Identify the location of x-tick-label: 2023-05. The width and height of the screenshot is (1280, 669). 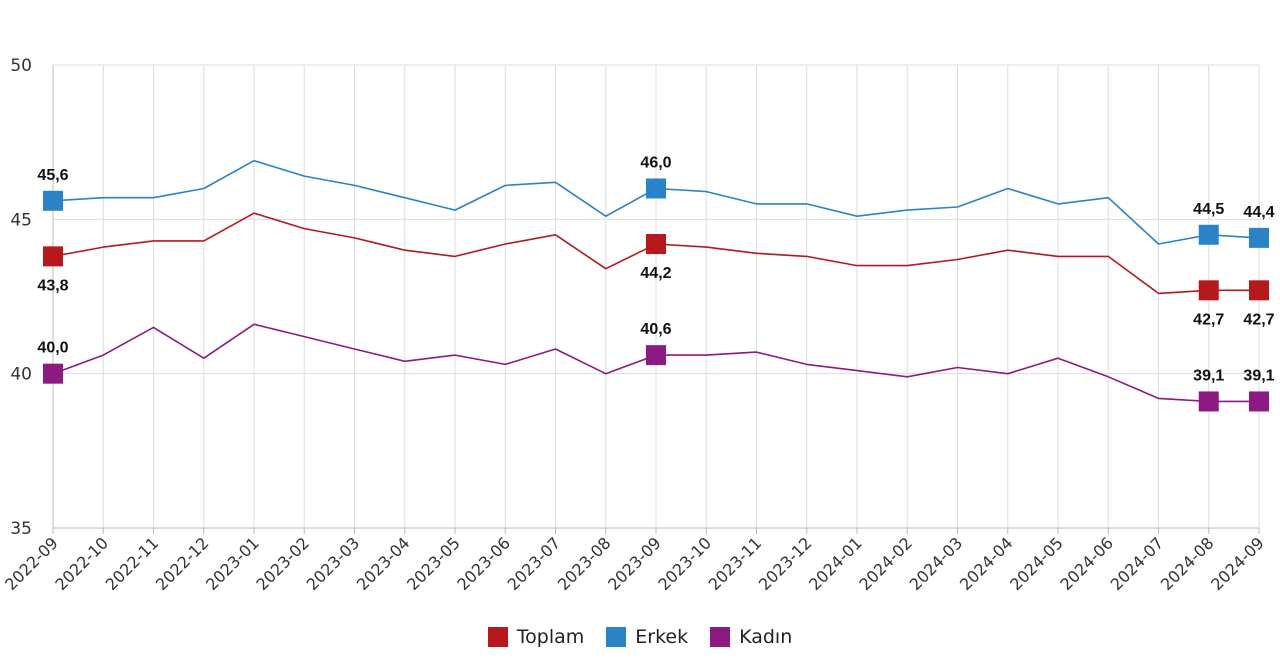
(433, 563).